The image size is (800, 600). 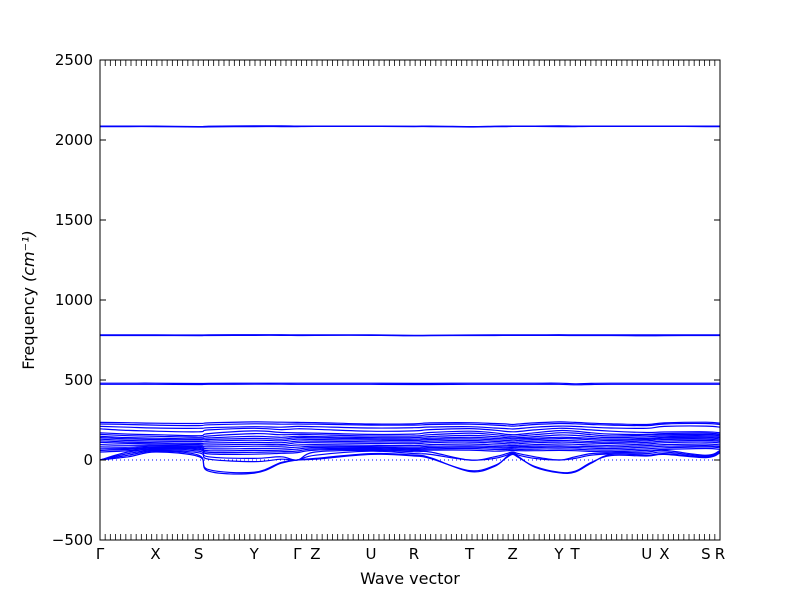 What do you see at coordinates (414, 554) in the screenshot?
I see `x-tick-label-8: R` at bounding box center [414, 554].